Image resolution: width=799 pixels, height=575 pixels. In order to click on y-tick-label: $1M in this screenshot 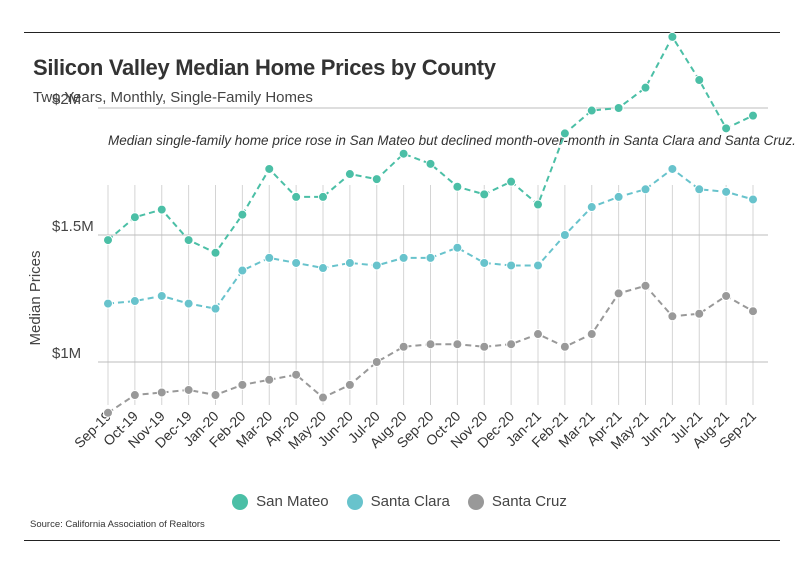, I will do `click(66, 353)`.